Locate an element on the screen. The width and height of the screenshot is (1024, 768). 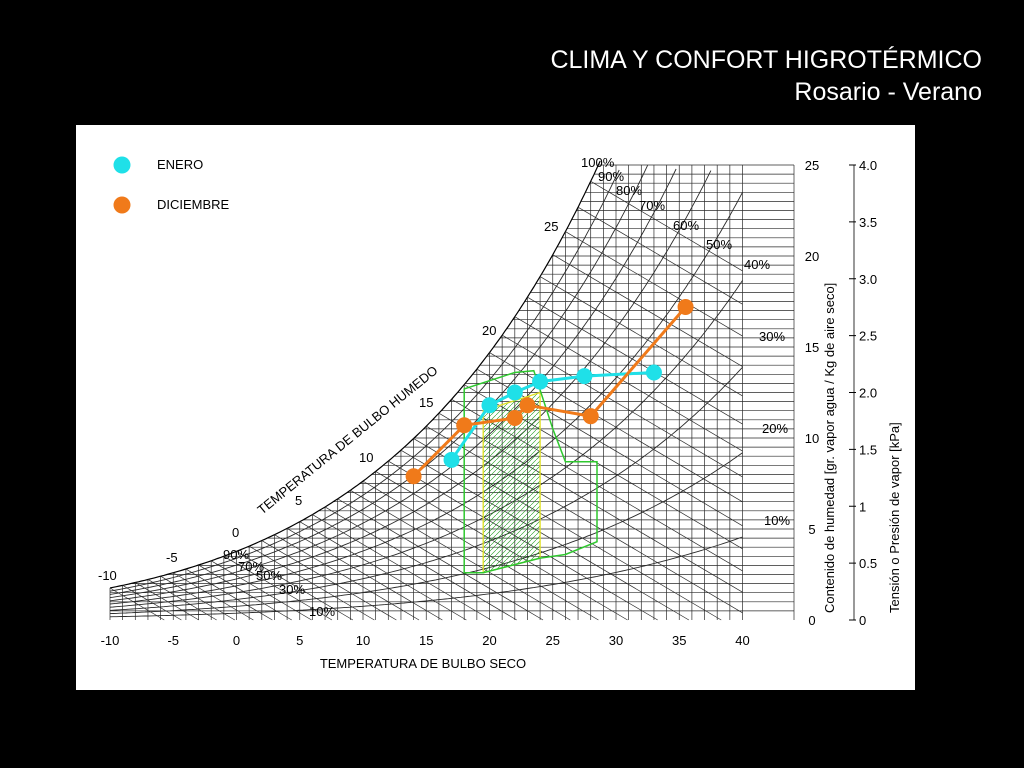
y-tick-label: 5 is located at coordinates (811, 529).